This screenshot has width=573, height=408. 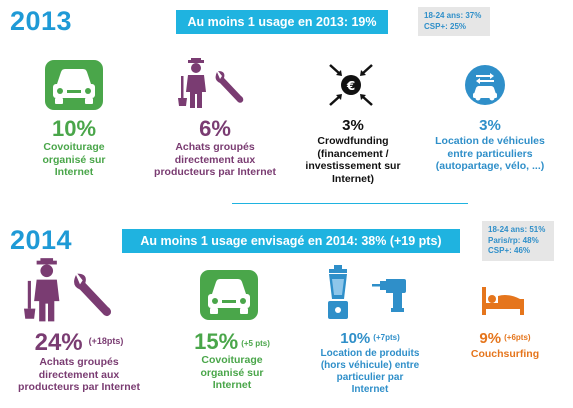 What do you see at coordinates (353, 153) in the screenshot?
I see `label-line: (financement /` at bounding box center [353, 153].